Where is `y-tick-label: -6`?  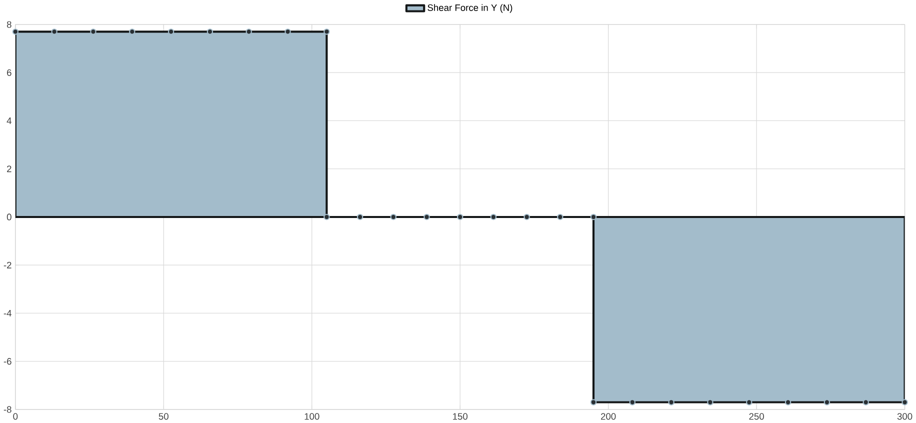
y-tick-label: -6 is located at coordinates (8, 361).